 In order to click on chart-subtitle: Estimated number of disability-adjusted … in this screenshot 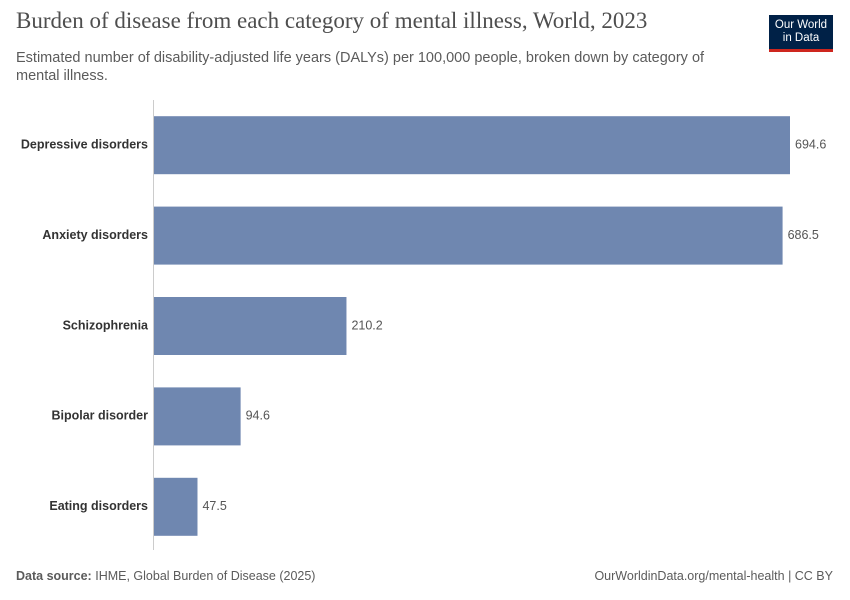, I will do `click(360, 67)`.